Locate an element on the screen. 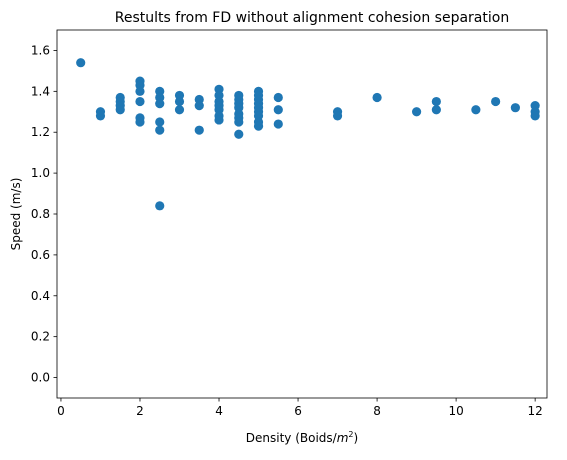  x-axis-label-close: ) is located at coordinates (356, 438).